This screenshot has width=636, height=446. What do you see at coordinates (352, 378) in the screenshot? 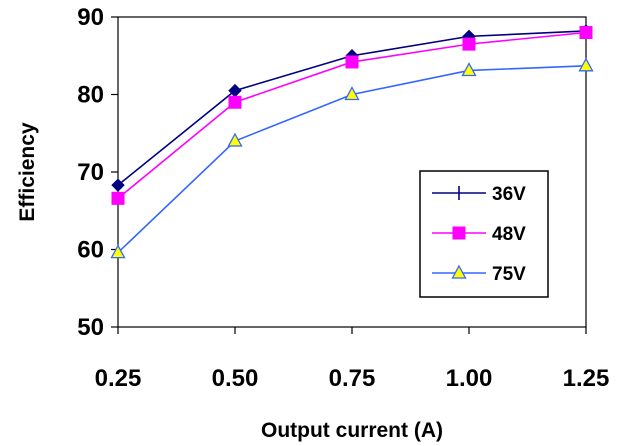
I see `x-tick-label: 0.75` at bounding box center [352, 378].